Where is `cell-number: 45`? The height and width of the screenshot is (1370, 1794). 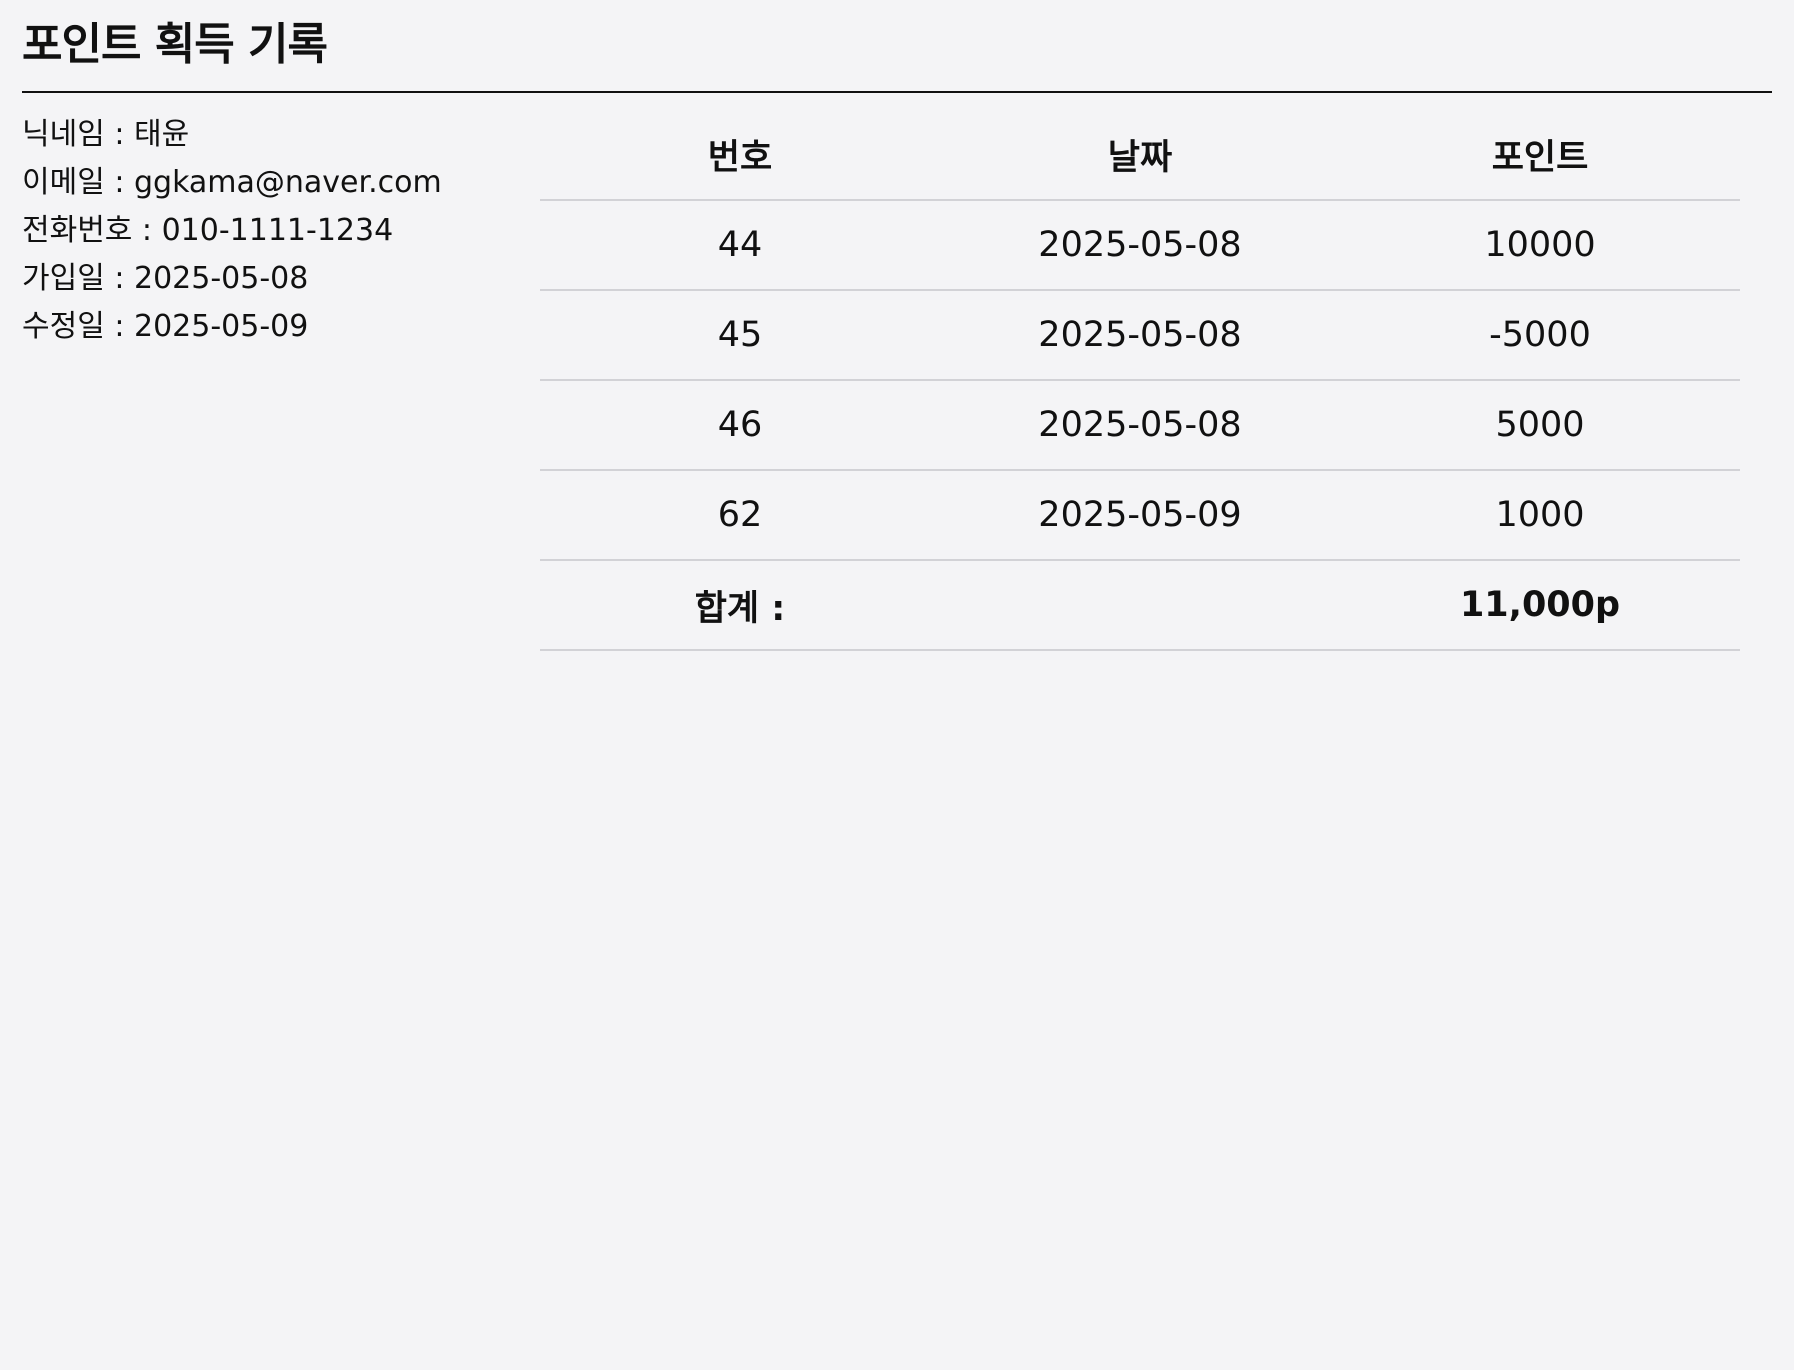 cell-number: 45 is located at coordinates (740, 335).